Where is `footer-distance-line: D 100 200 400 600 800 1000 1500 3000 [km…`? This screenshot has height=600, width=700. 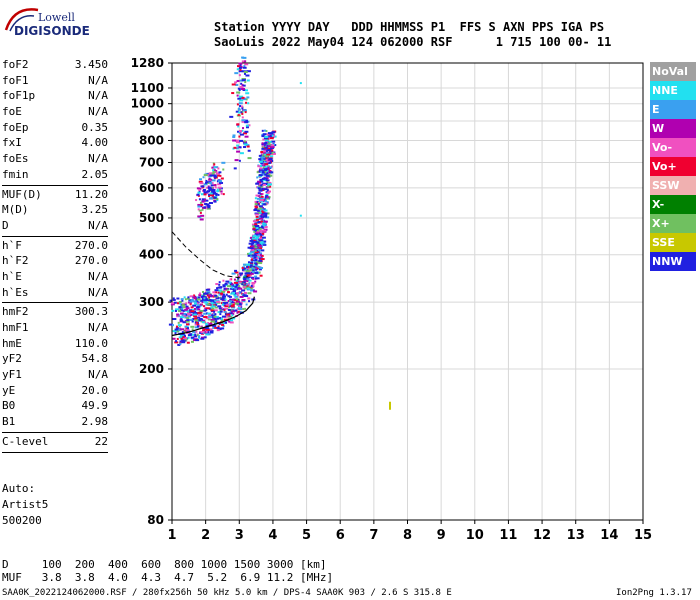 footer-distance-line: D 100 200 400 600 800 1000 1500 3000 [km… is located at coordinates (164, 564).